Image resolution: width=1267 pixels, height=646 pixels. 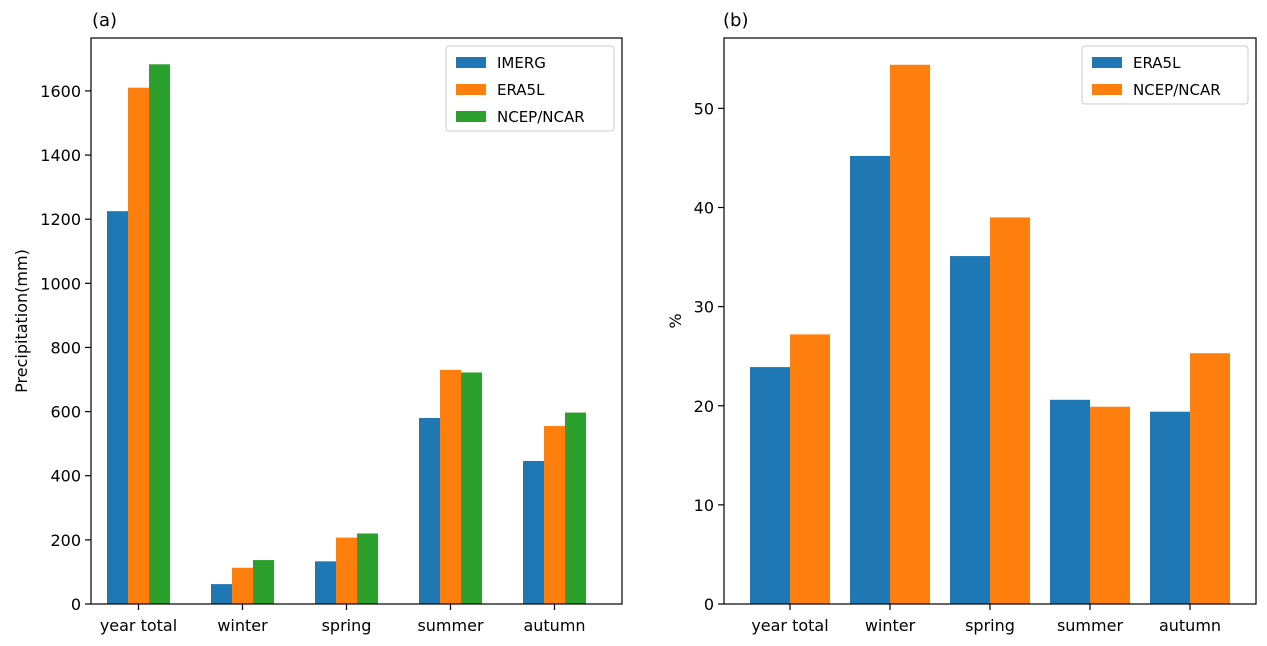 What do you see at coordinates (242, 585) in the screenshot?
I see `panel-a-bar-era5l-winter` at bounding box center [242, 585].